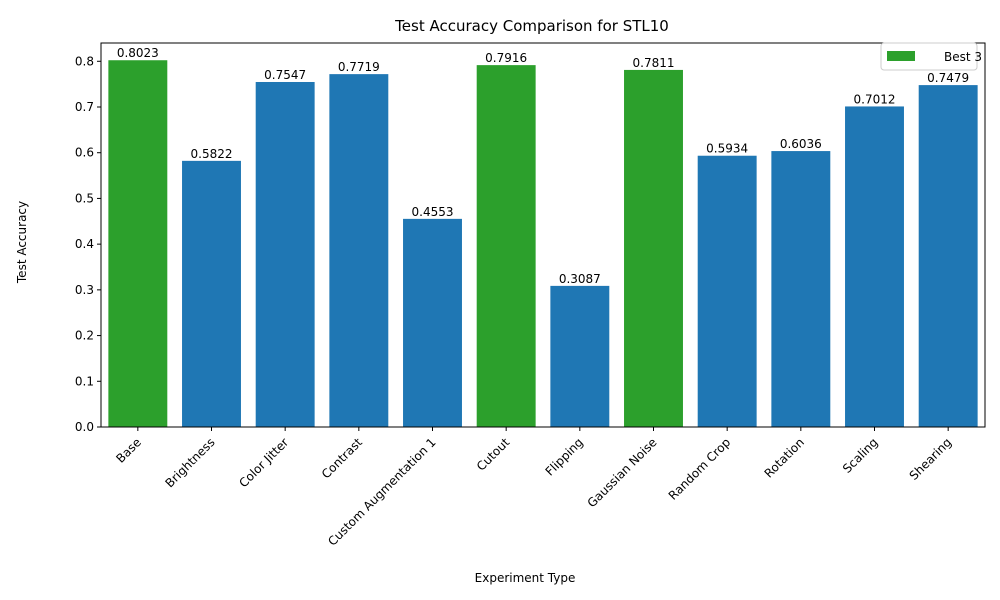 The image size is (1000, 600). Describe the element at coordinates (84, 427) in the screenshot. I see `y-tick-label: 0.0` at that location.